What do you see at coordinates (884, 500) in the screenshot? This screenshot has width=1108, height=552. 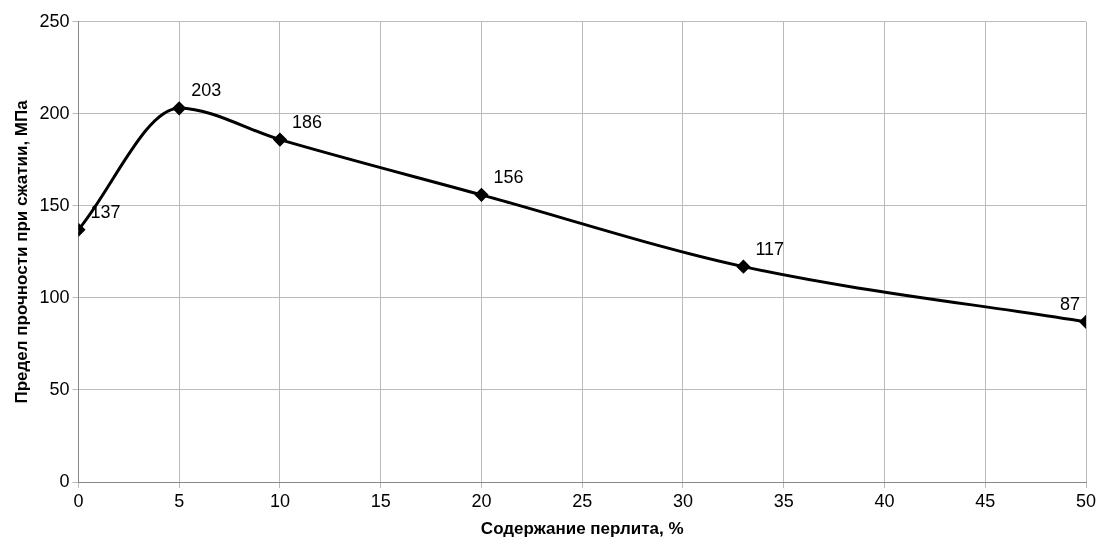 I see `x-tick-label: 40` at bounding box center [884, 500].